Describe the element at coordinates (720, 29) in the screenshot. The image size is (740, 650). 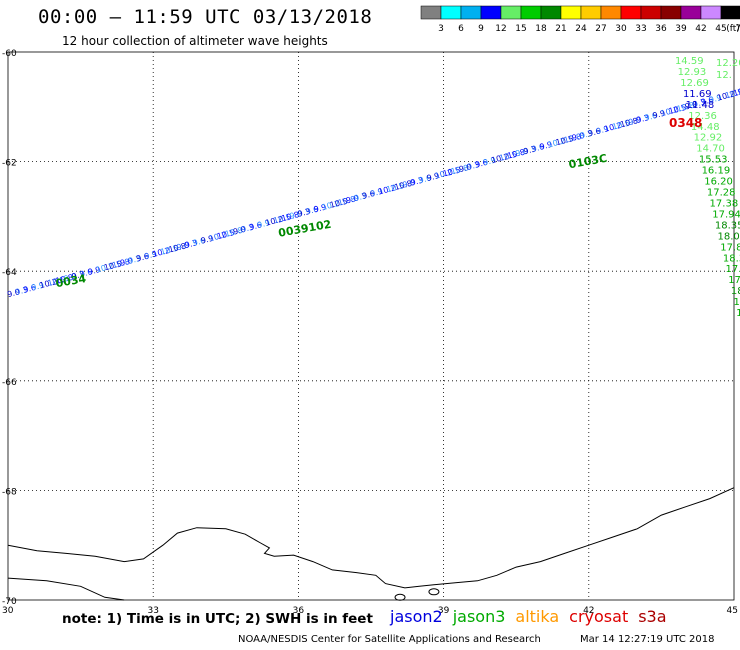
I see `legend-tick-label: 45` at that location.